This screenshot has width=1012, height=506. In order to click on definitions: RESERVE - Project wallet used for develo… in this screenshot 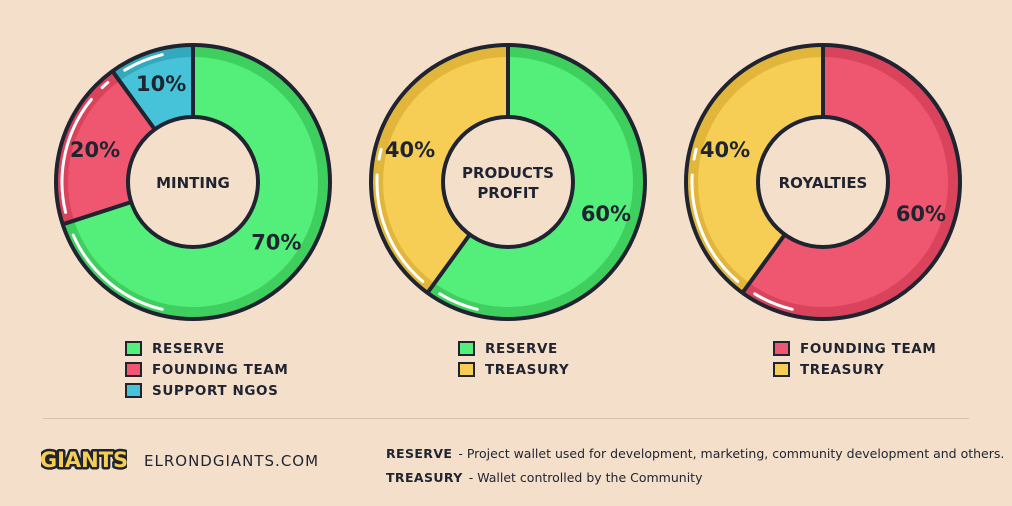, I will do `click(695, 465)`.